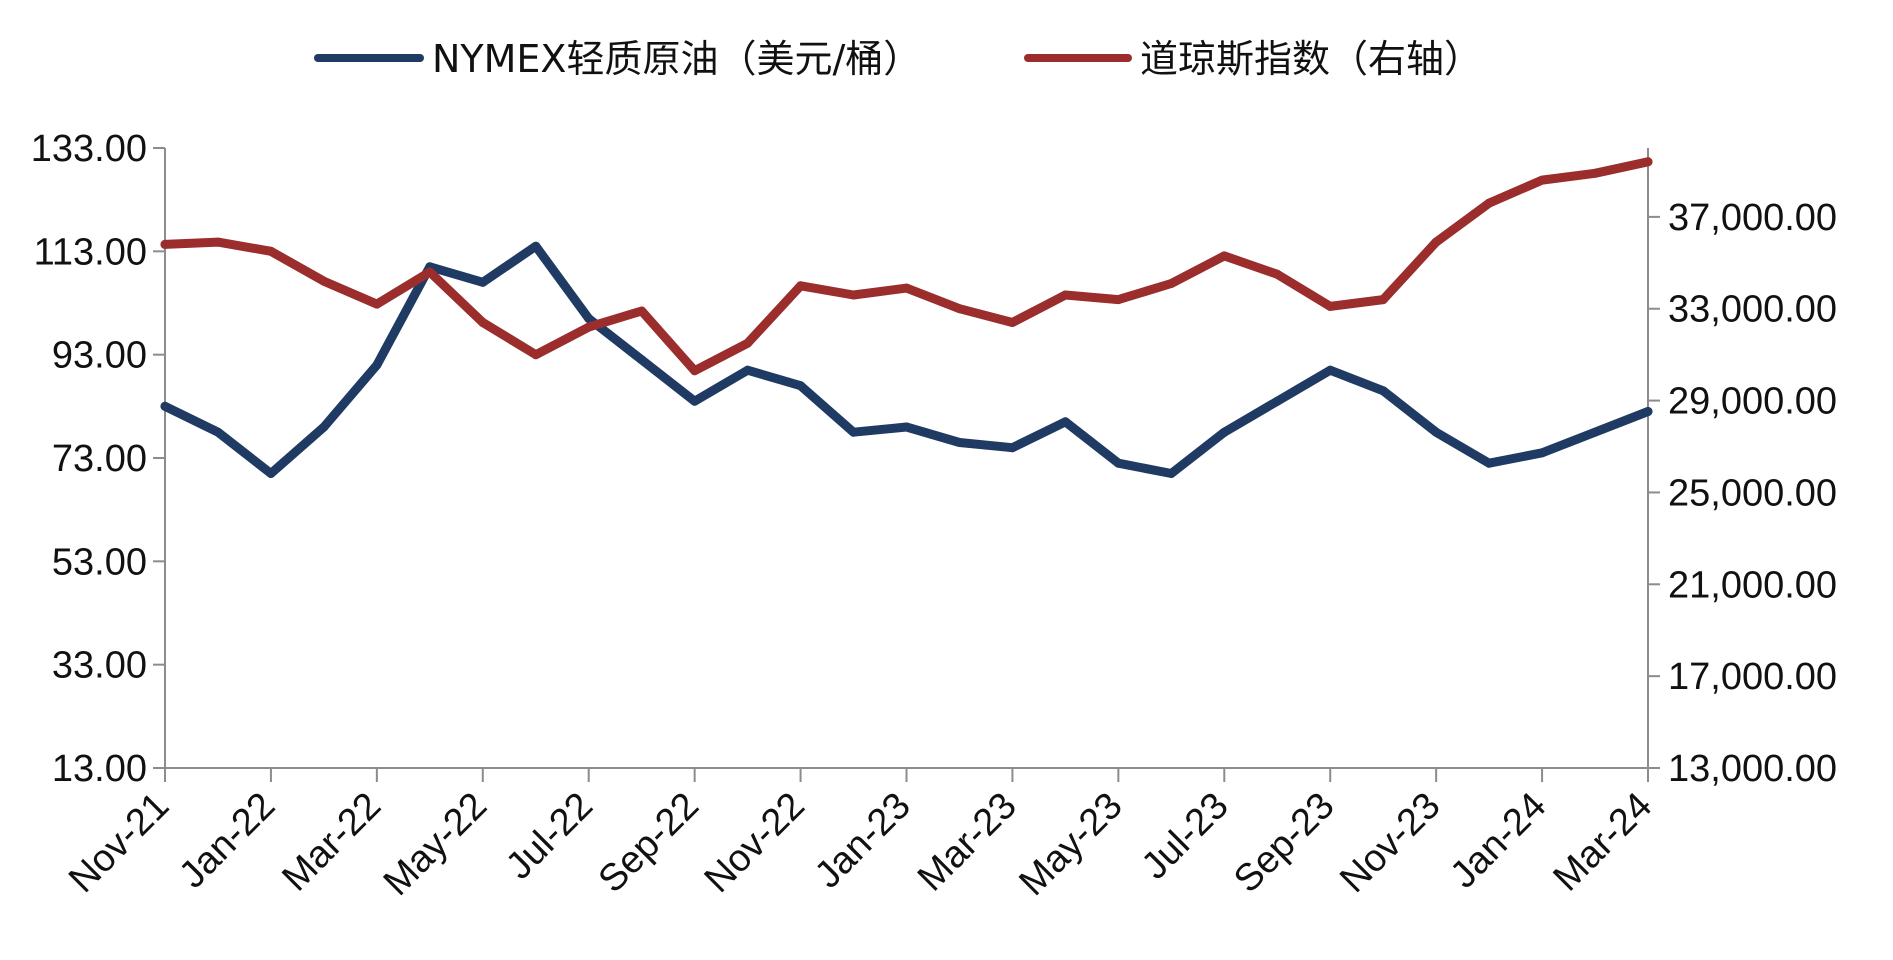  Describe the element at coordinates (863, 841) in the screenshot. I see `x-axis-tick-label: Jan-23` at that location.